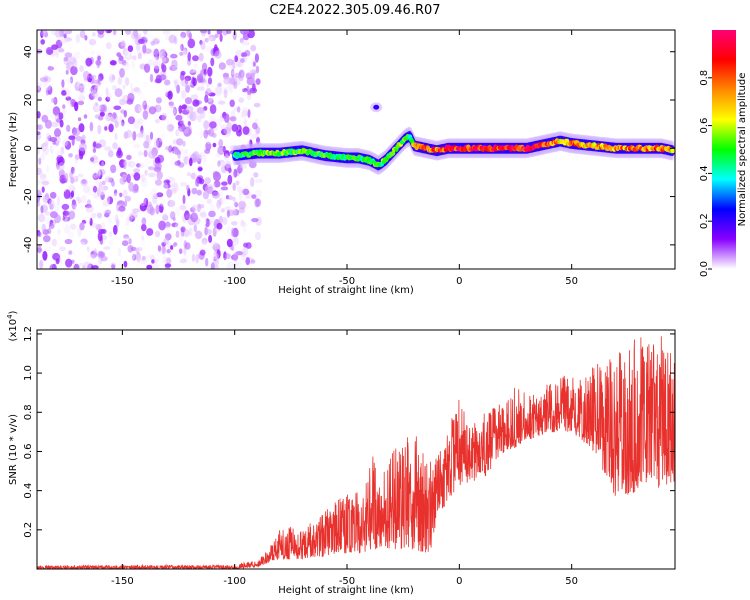 This screenshot has height=600, width=750. What do you see at coordinates (376, 107) in the screenshot?
I see `isolated-blob` at bounding box center [376, 107].